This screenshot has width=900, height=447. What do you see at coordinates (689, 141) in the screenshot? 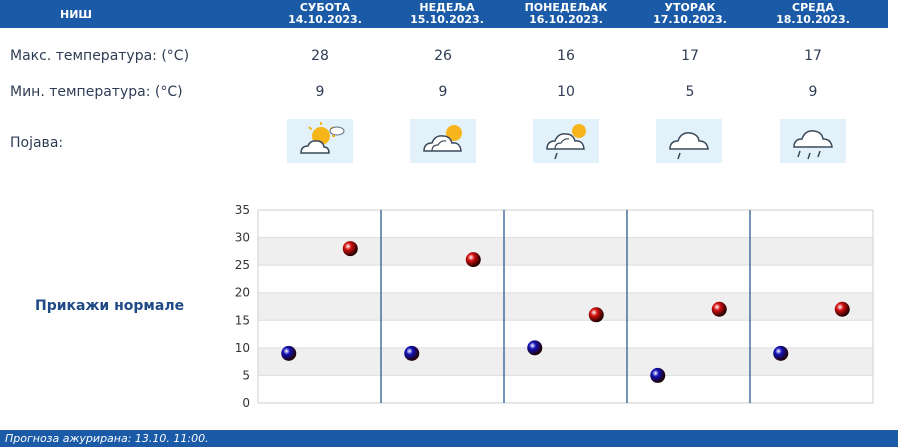
I see `cloud-drizzle-icon` at bounding box center [689, 141].